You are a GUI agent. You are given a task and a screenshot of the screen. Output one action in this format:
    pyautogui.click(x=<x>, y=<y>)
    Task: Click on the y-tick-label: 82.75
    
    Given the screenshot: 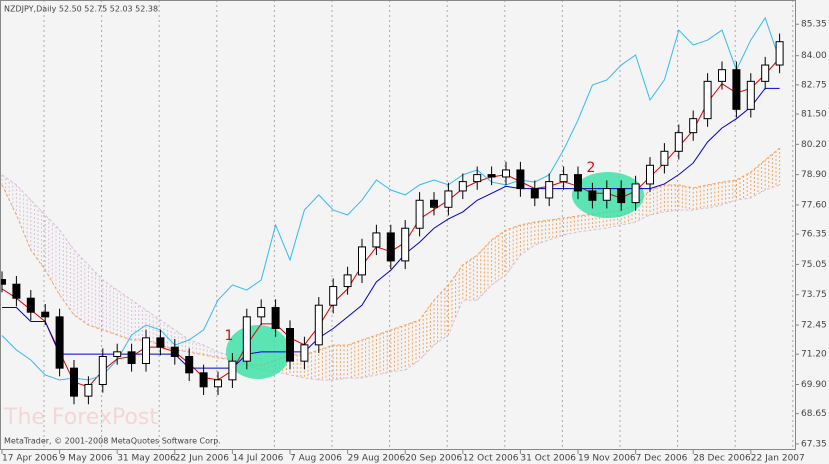 What is the action you would take?
    pyautogui.click(x=814, y=85)
    